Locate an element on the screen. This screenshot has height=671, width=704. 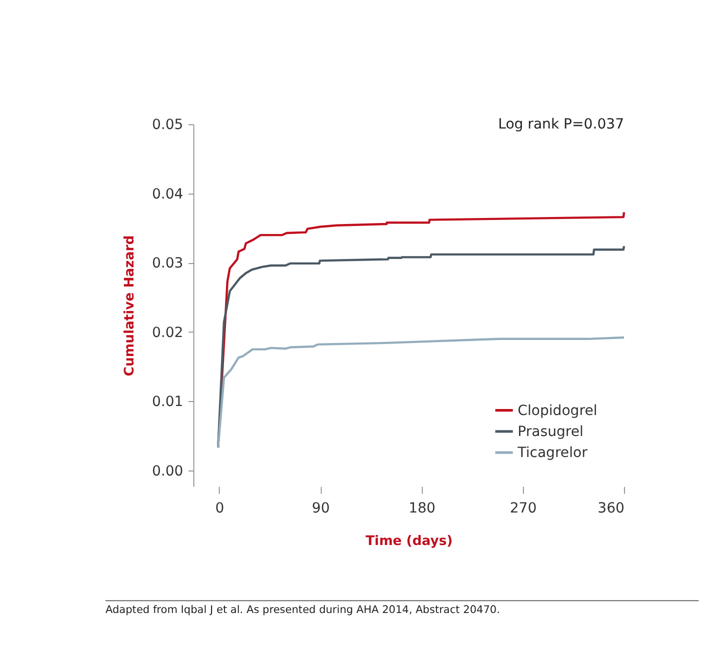
x-tick-label: 90 is located at coordinates (321, 508).